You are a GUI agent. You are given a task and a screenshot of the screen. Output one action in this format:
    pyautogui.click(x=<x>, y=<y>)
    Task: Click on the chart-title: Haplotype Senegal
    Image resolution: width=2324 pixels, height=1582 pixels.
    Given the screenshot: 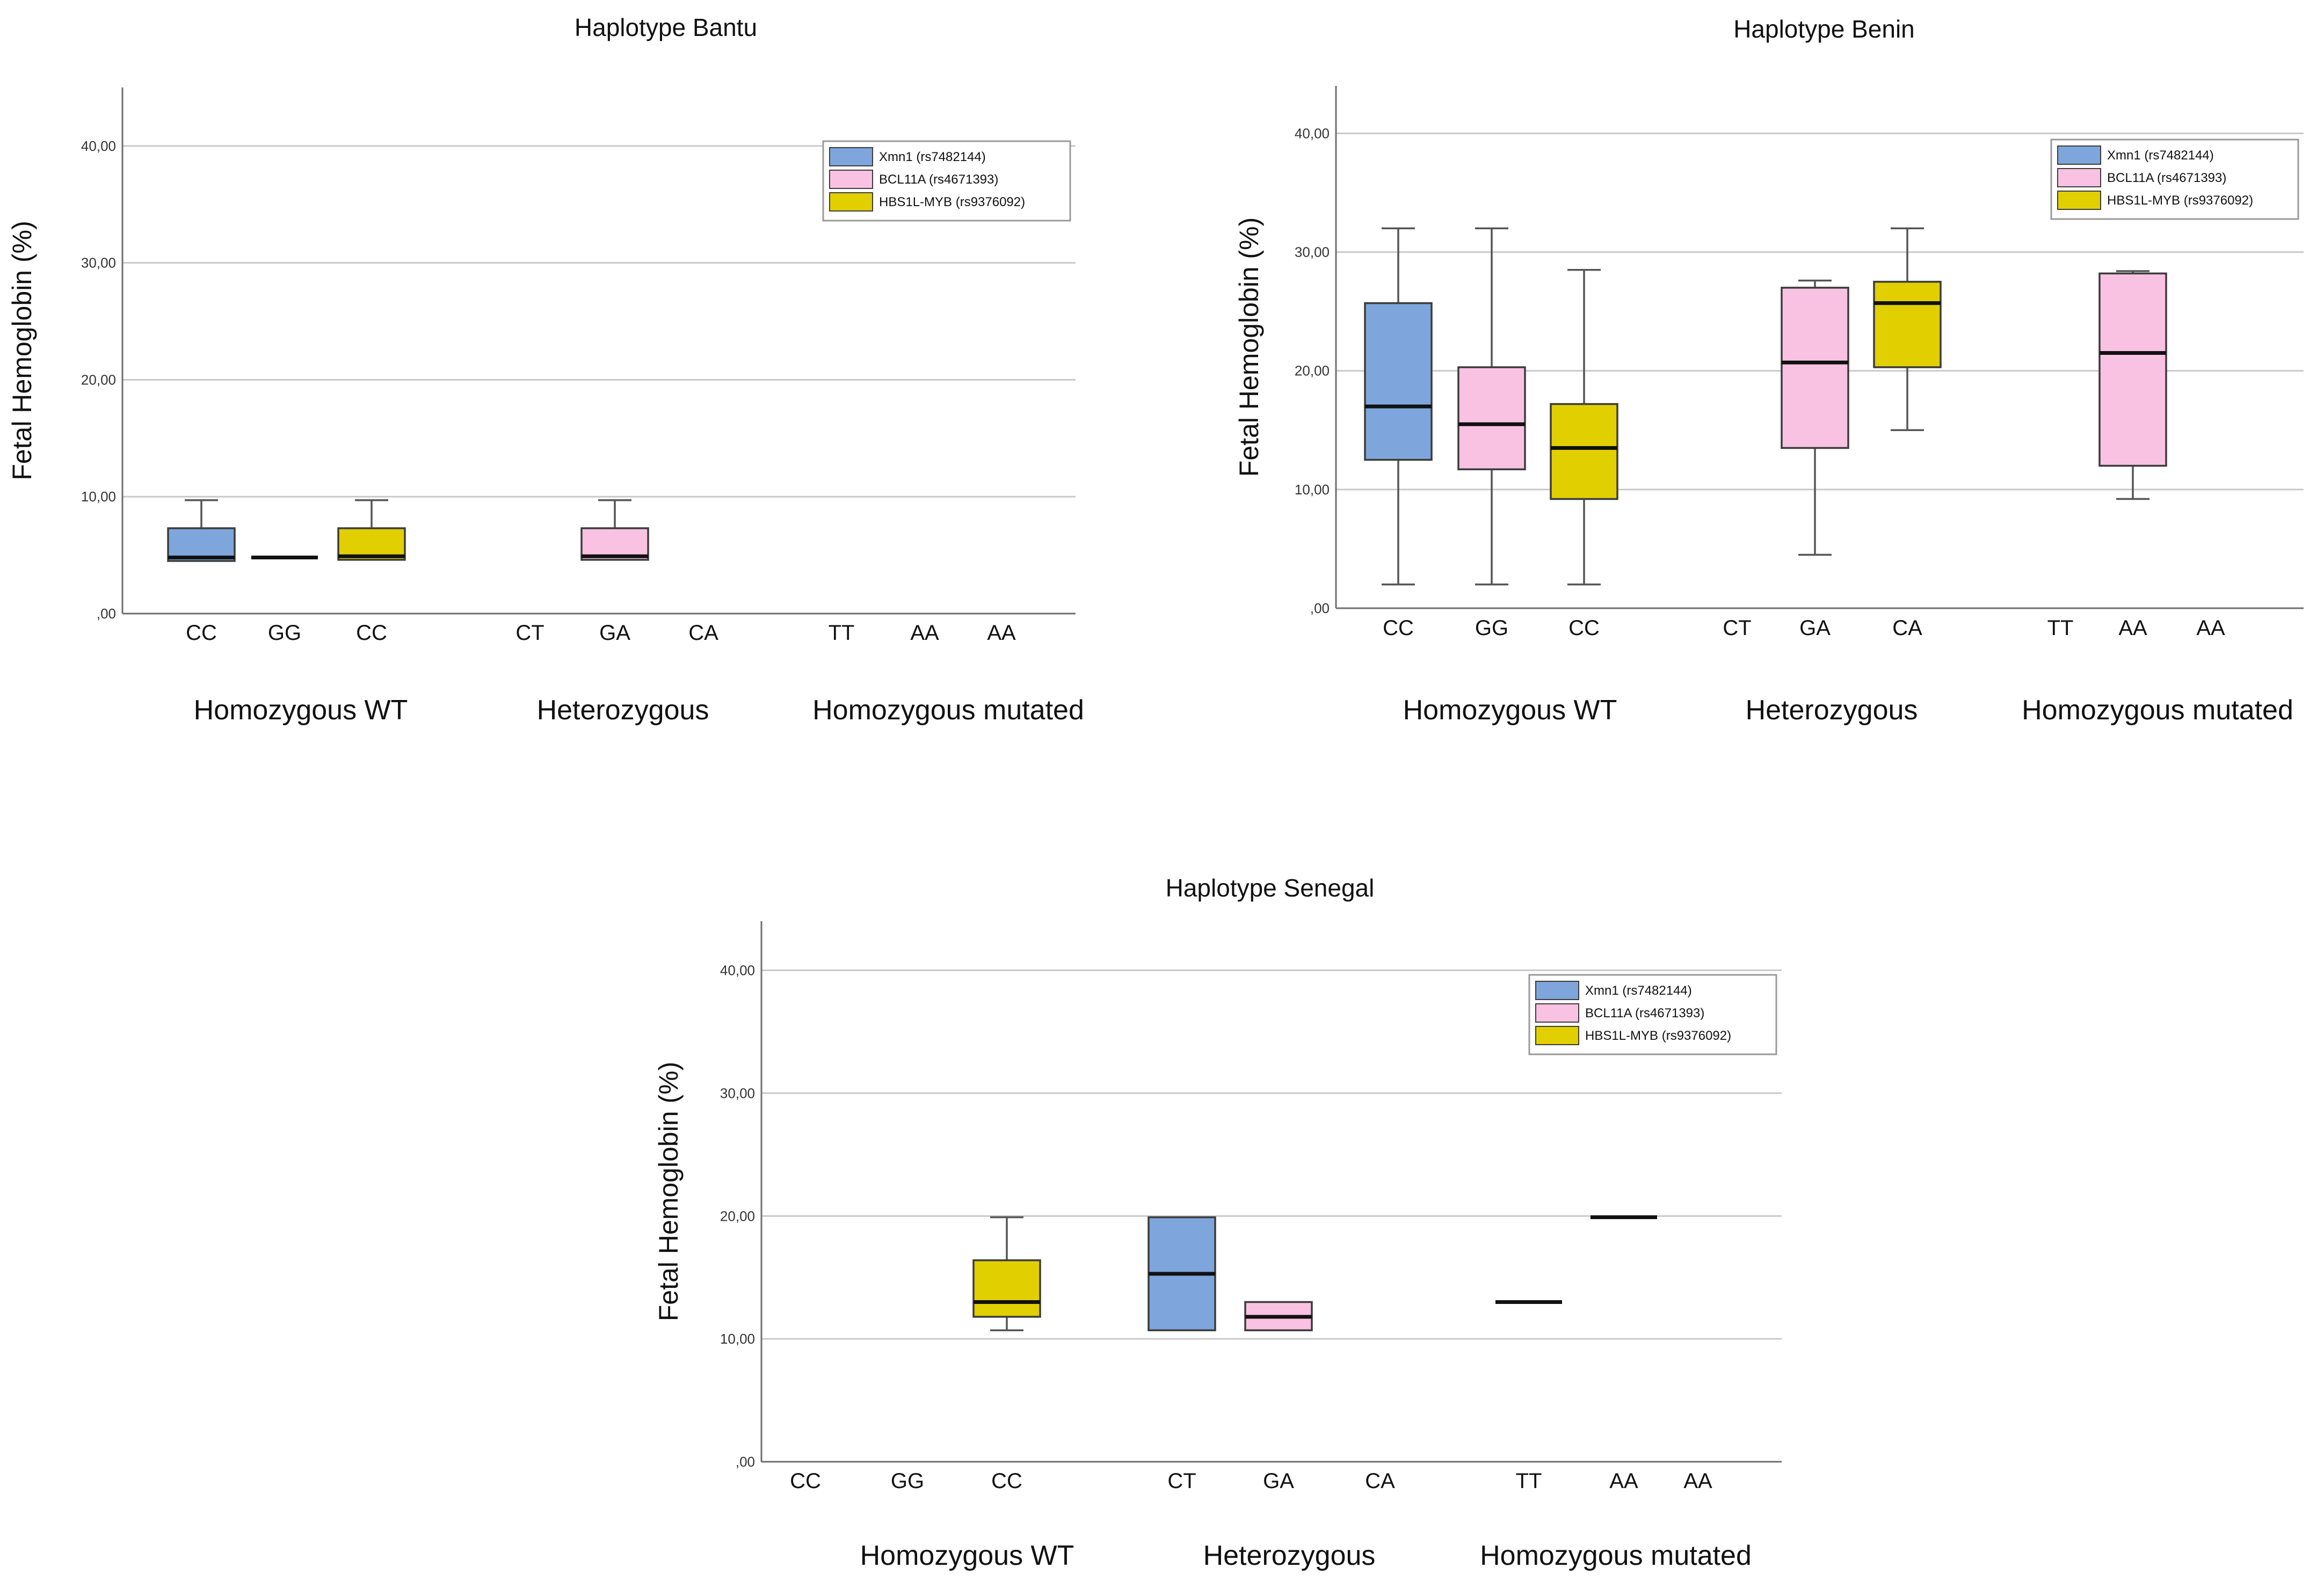 What is the action you would take?
    pyautogui.click(x=1270, y=888)
    